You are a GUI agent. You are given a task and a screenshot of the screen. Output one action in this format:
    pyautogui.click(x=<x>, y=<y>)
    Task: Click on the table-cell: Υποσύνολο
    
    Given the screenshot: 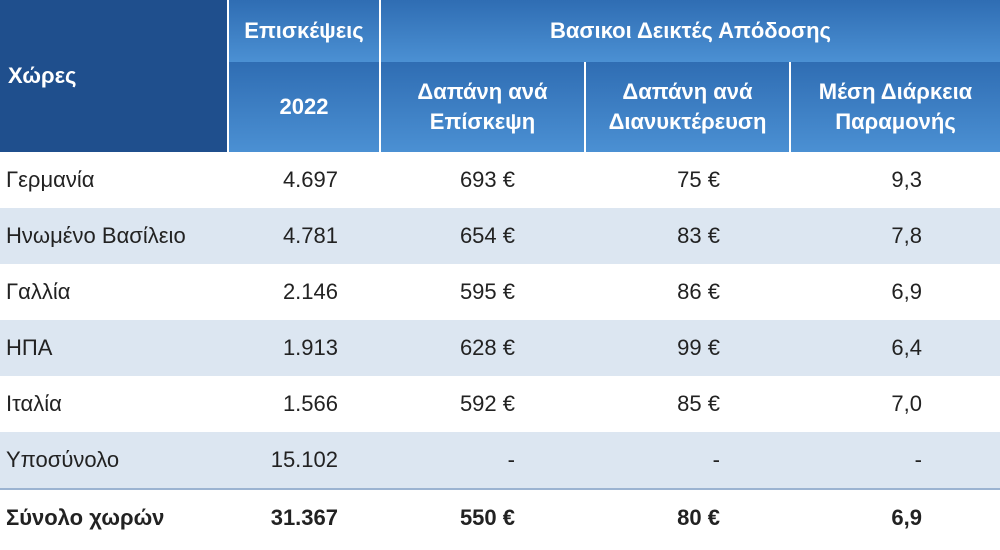 What is the action you would take?
    pyautogui.click(x=114, y=460)
    